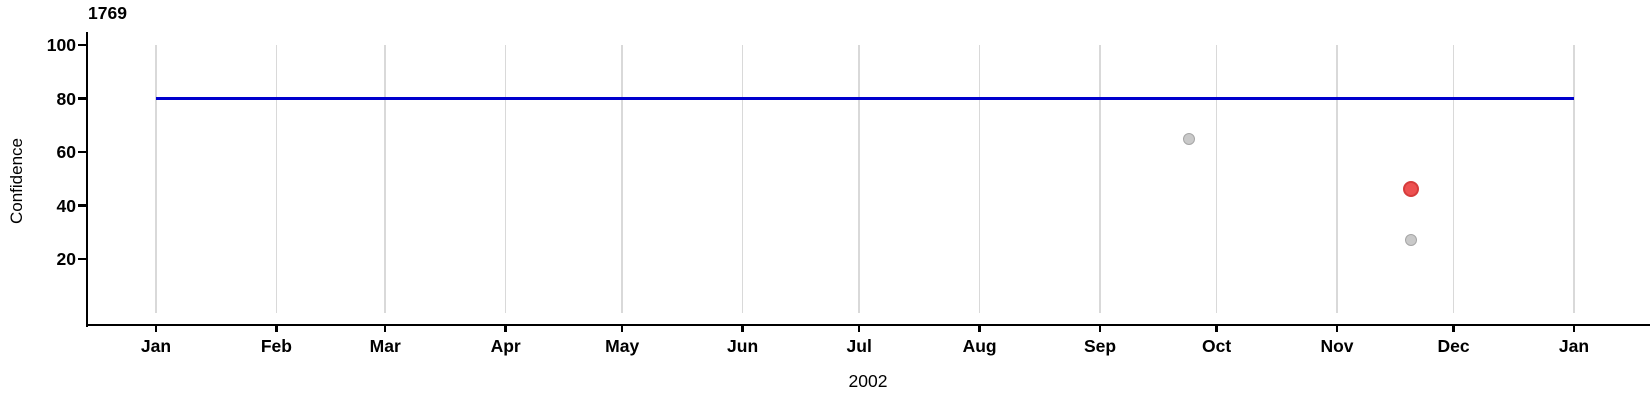  What do you see at coordinates (979, 346) in the screenshot?
I see `x-tick-label: Aug` at bounding box center [979, 346].